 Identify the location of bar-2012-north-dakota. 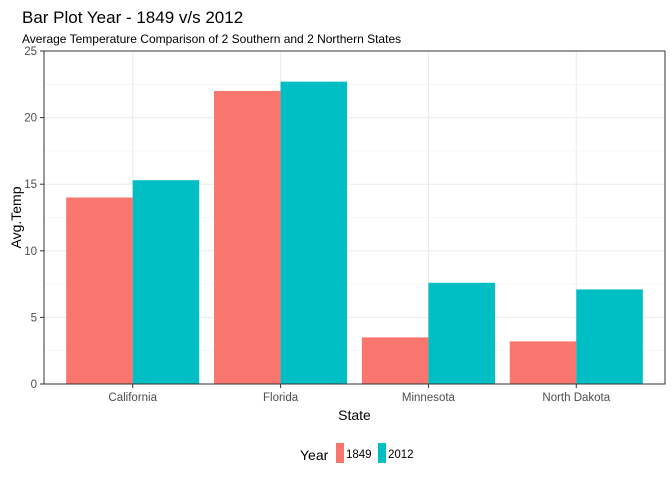
(609, 336).